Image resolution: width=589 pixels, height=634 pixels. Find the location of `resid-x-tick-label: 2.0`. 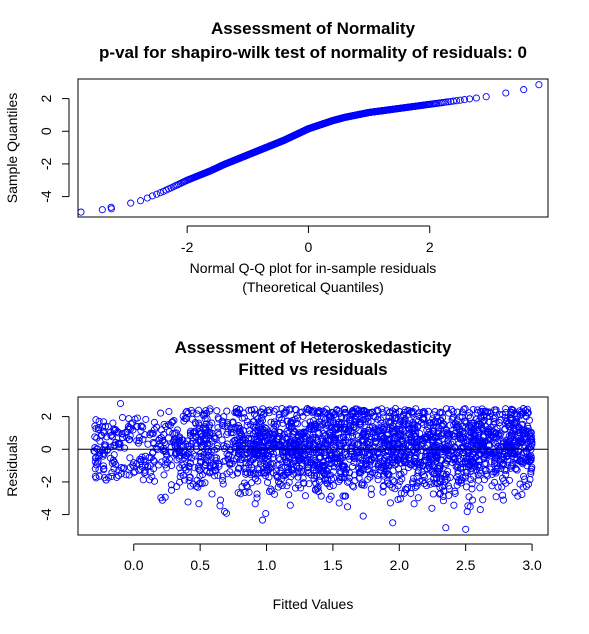

resid-x-tick-label: 2.0 is located at coordinates (400, 565).